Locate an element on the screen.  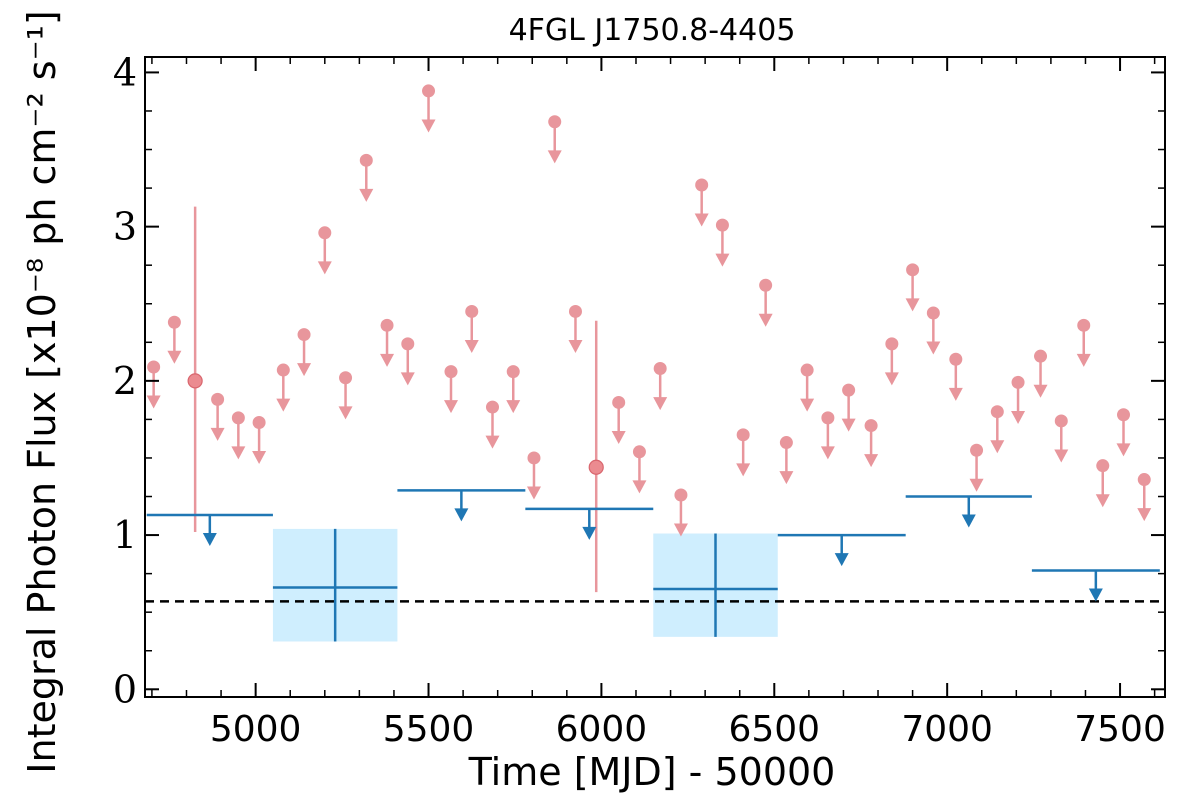
detection-marker is located at coordinates (596, 467).